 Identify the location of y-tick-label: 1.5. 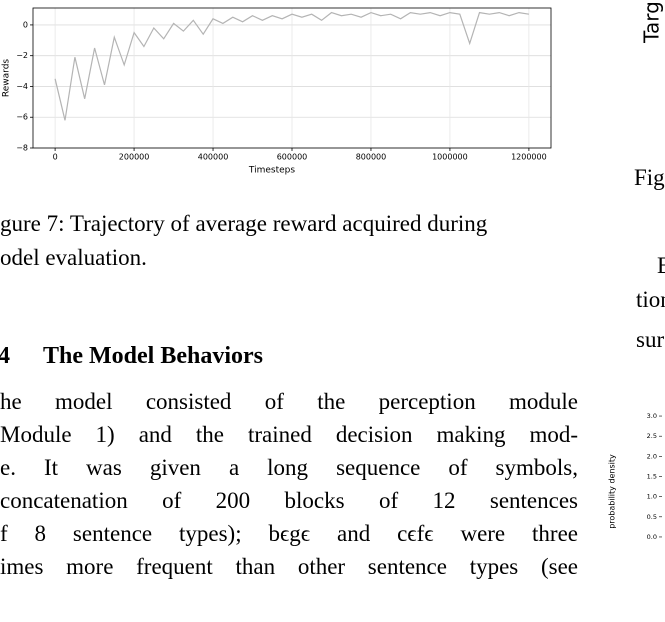
(652, 477).